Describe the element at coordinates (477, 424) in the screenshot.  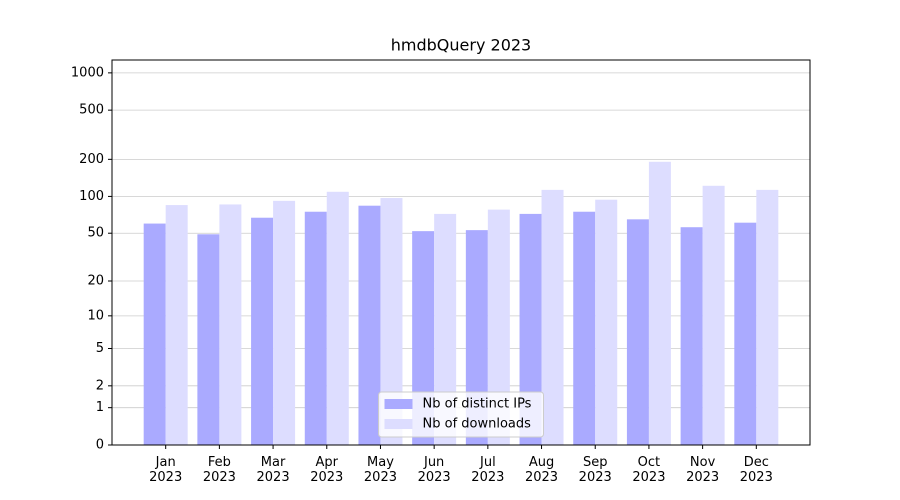
I see `legend-label: Nb of downloads` at that location.